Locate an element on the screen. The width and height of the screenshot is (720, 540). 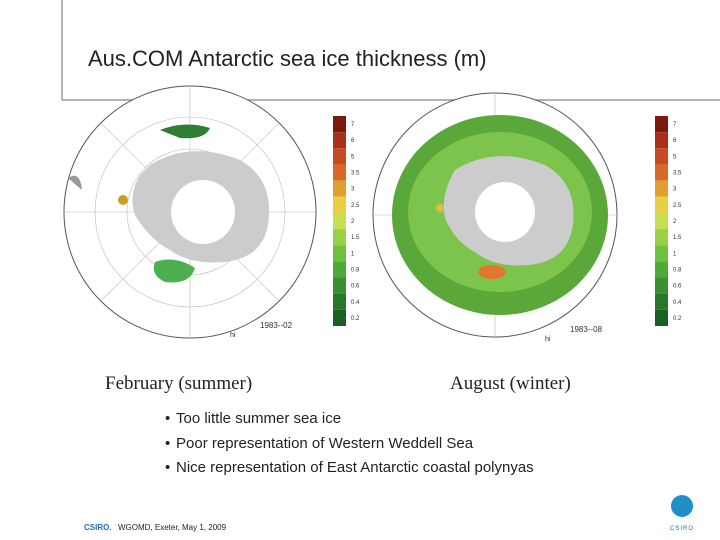
logo is located at coordinates (682, 506).